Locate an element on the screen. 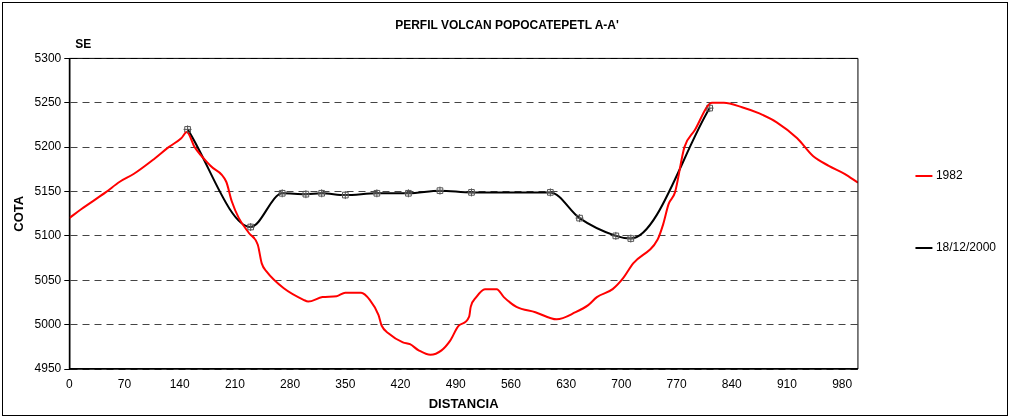  x-tick-label: 490 is located at coordinates (456, 383).